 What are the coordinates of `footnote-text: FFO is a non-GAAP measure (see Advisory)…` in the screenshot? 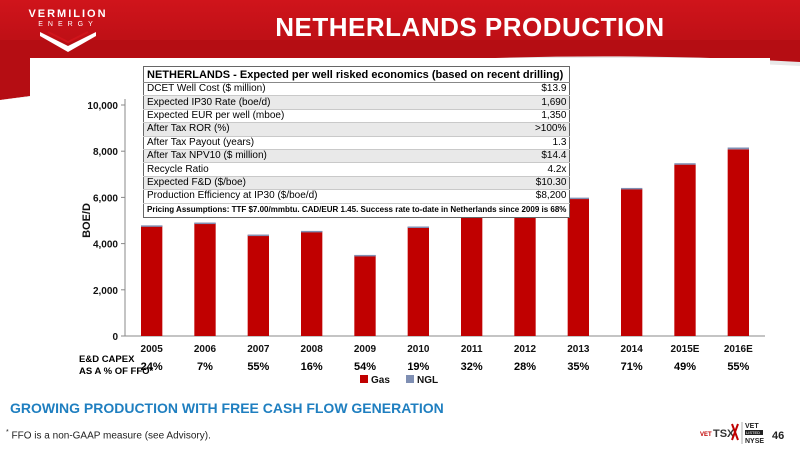 It's located at (111, 436).